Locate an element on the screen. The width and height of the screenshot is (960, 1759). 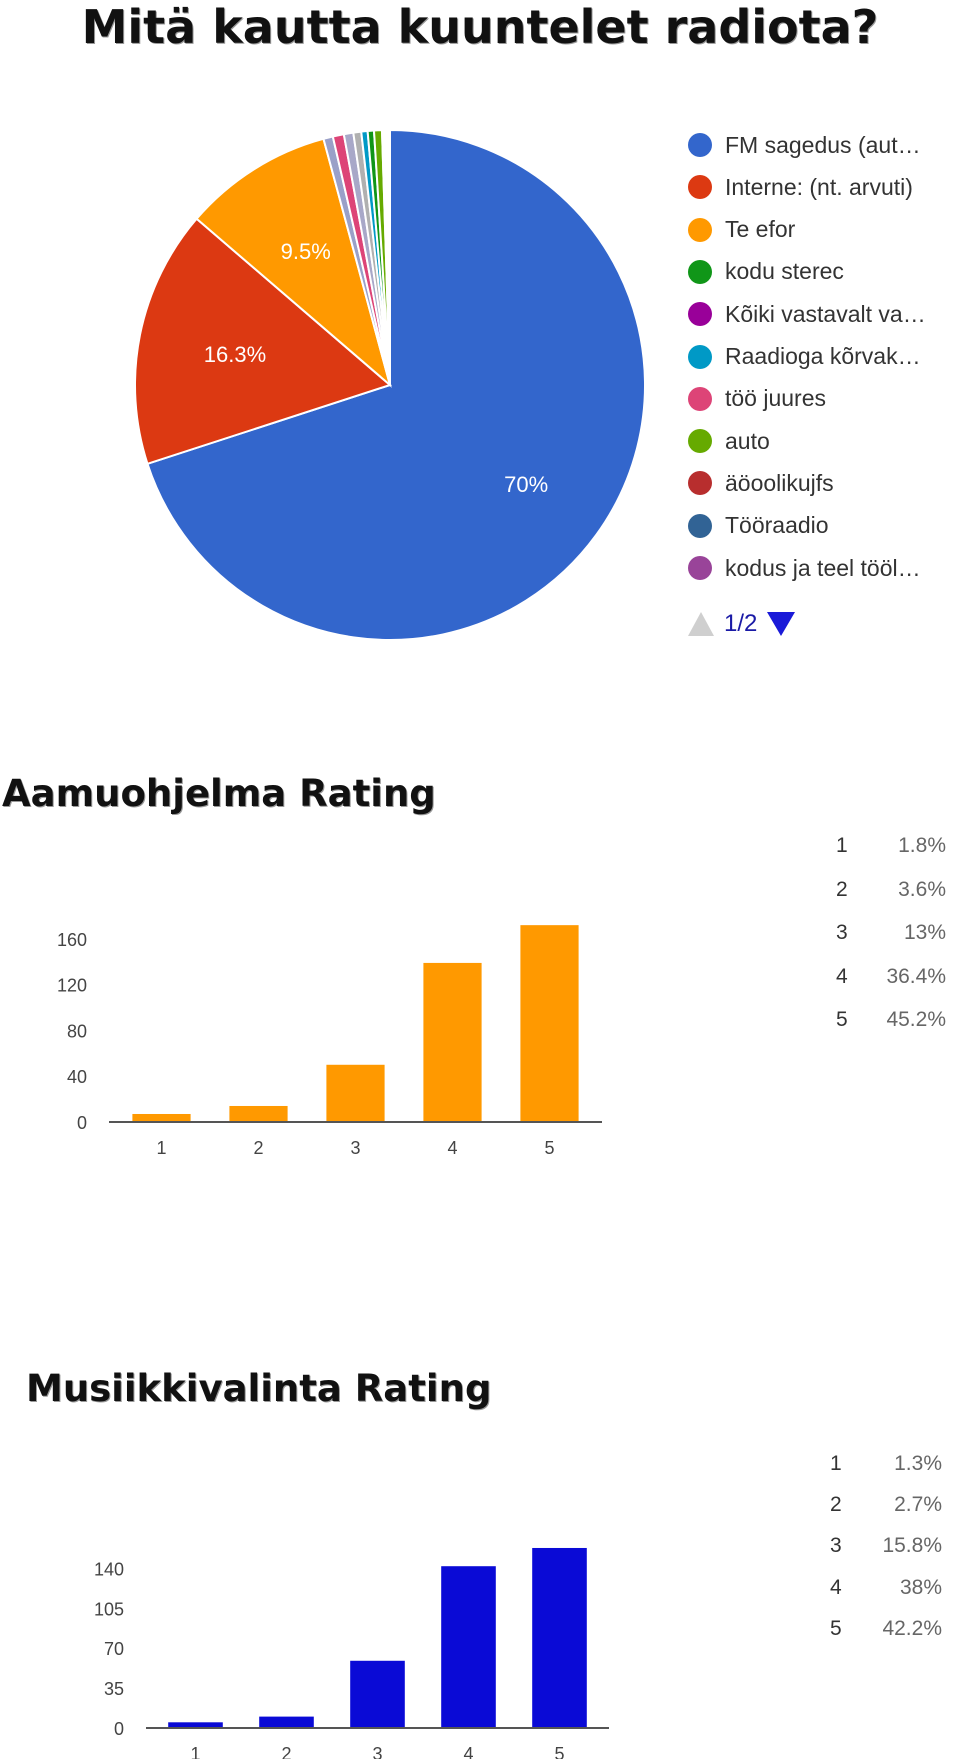
legend-label: kodu sterec is located at coordinates (784, 271).